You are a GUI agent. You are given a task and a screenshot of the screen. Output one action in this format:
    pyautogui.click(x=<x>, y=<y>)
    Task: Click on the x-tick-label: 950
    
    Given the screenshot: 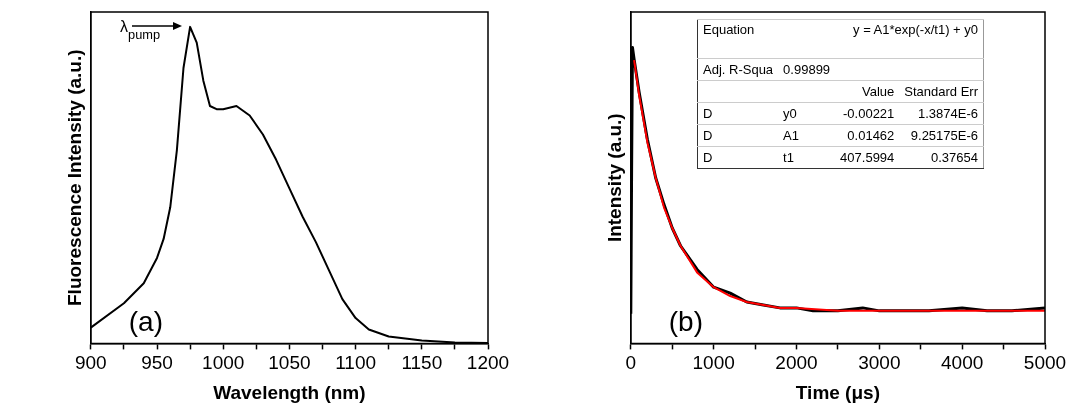 What is the action you would take?
    pyautogui.click(x=157, y=363)
    